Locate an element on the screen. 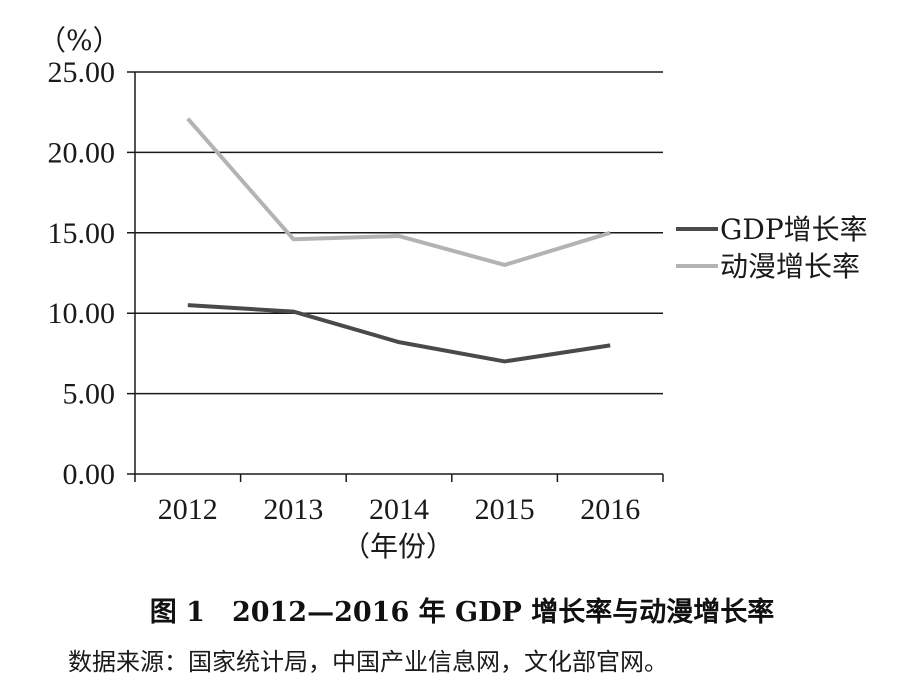 The height and width of the screenshot is (697, 924). y-tick-label: 5.00 is located at coordinates (89, 394).